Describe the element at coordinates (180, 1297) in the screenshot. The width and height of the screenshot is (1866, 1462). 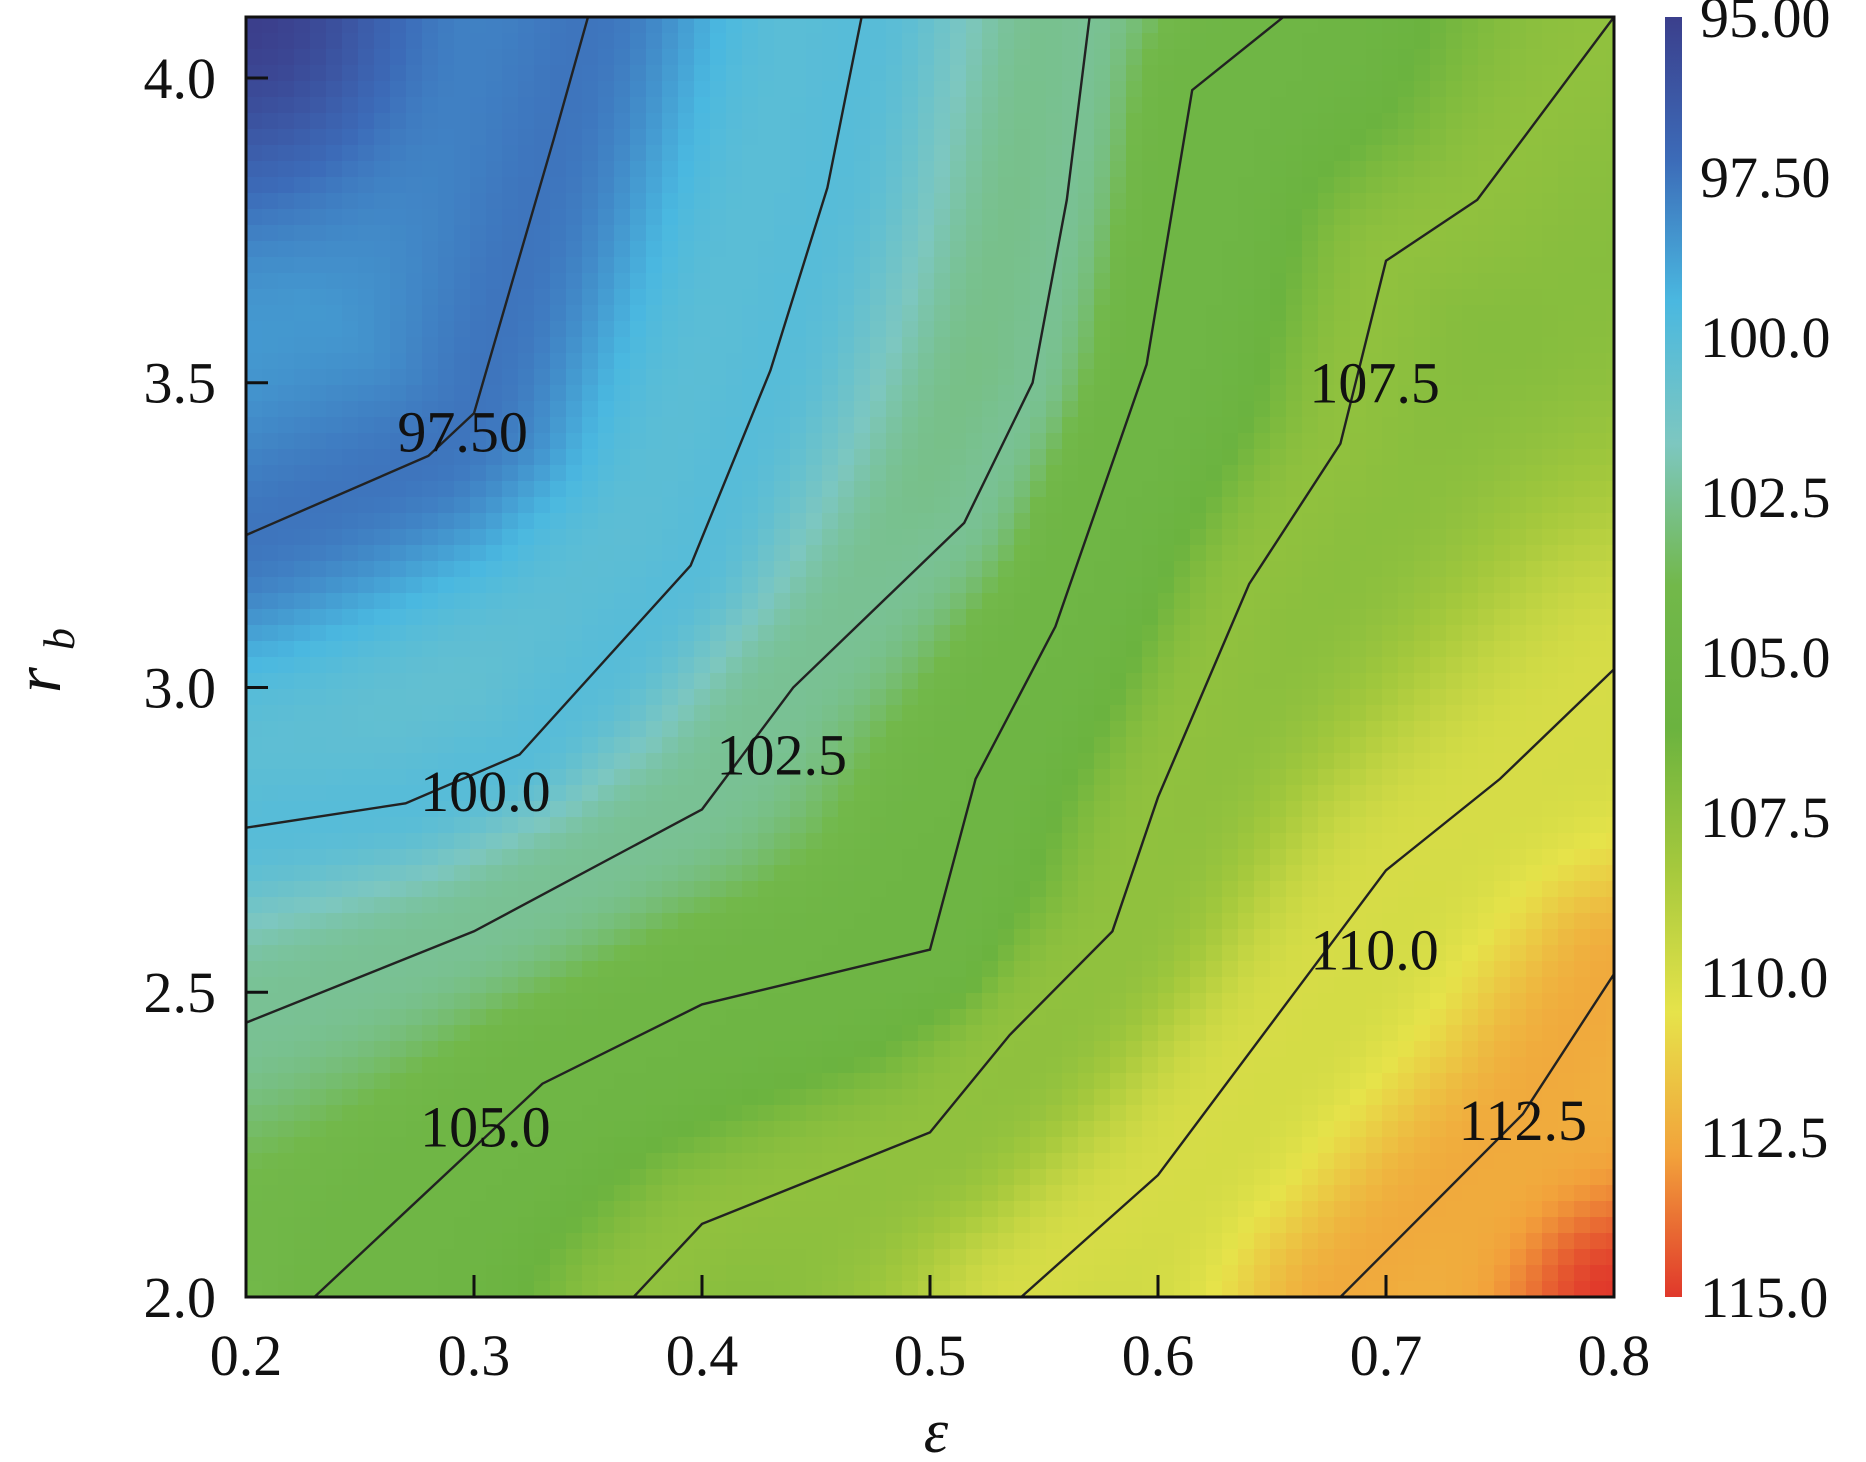
I see `y-tick-label: 2.0` at that location.